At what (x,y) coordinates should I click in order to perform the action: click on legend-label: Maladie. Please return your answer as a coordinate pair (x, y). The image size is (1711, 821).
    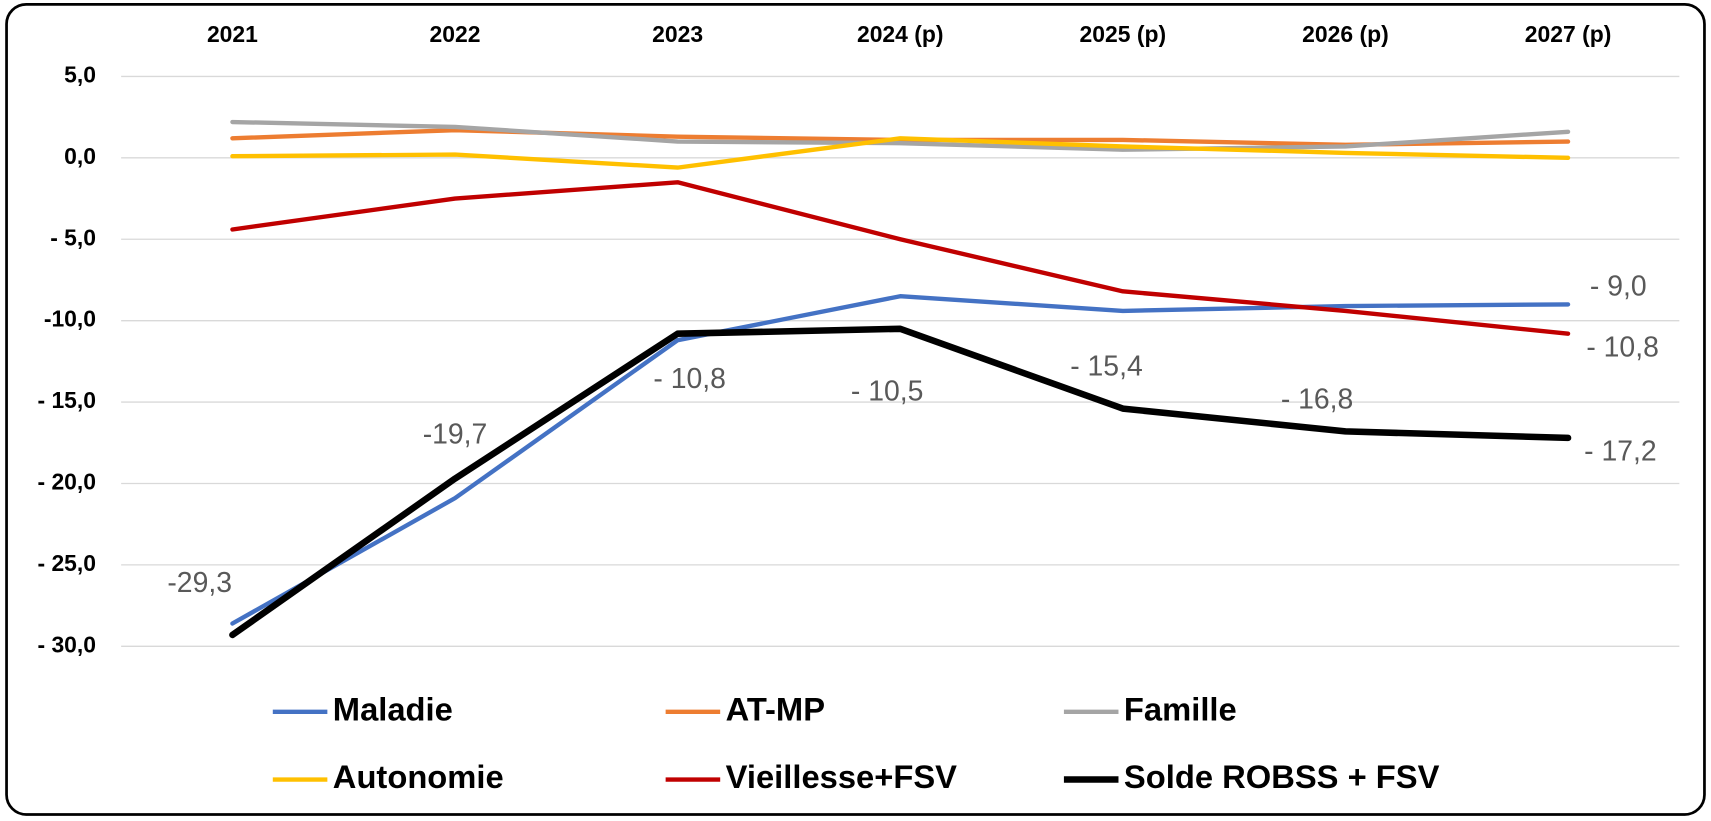
    Looking at the image, I should click on (393, 708).